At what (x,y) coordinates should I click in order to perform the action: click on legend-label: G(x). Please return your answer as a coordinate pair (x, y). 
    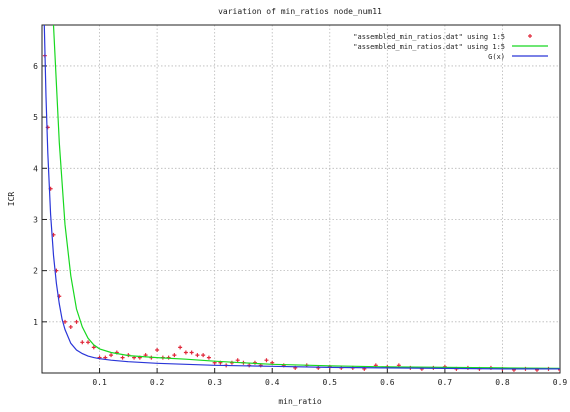
    Looking at the image, I should click on (496, 57).